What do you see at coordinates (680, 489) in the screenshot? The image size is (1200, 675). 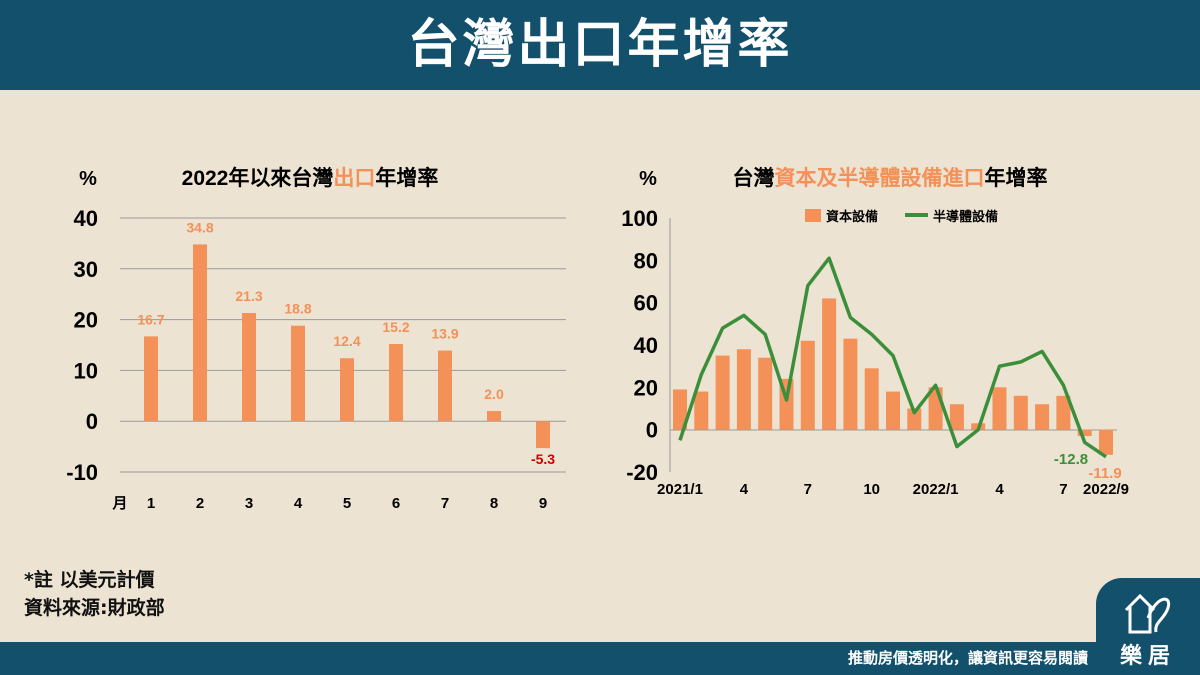 I see `right-x-tick: 2021/1` at bounding box center [680, 489].